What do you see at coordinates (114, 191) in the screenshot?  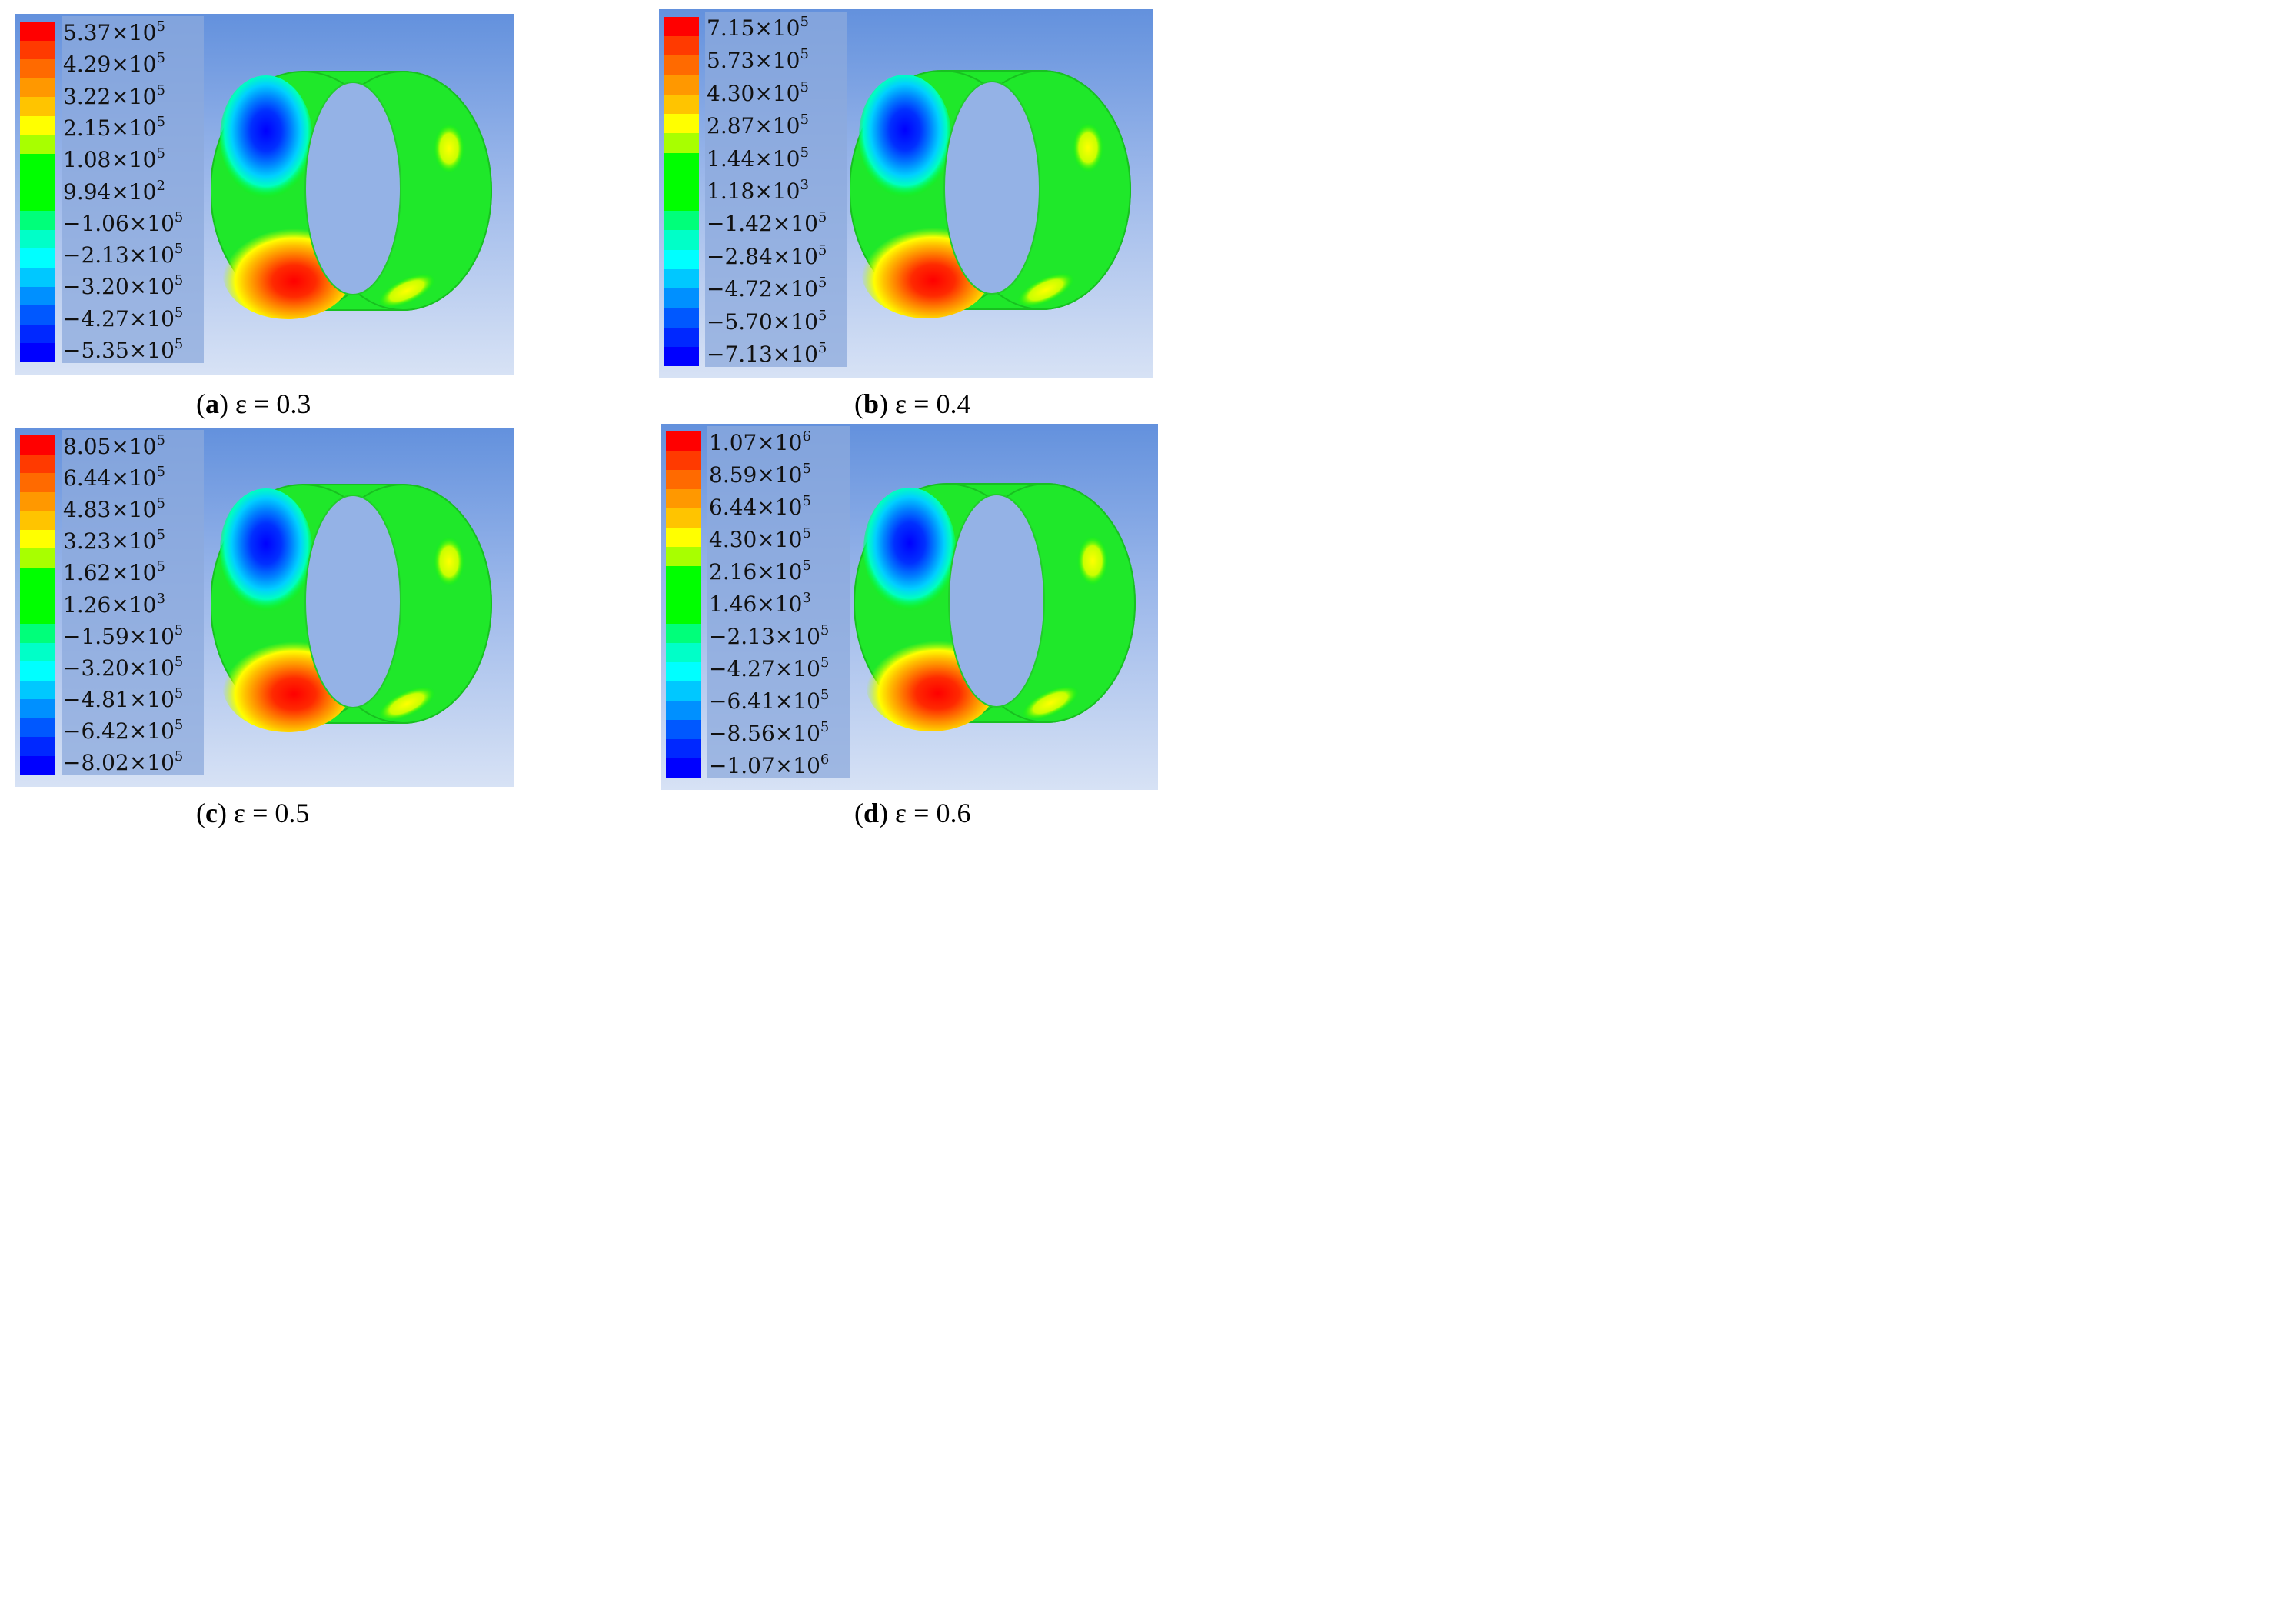 I see `legend-value-label: 9.94×102` at bounding box center [114, 191].